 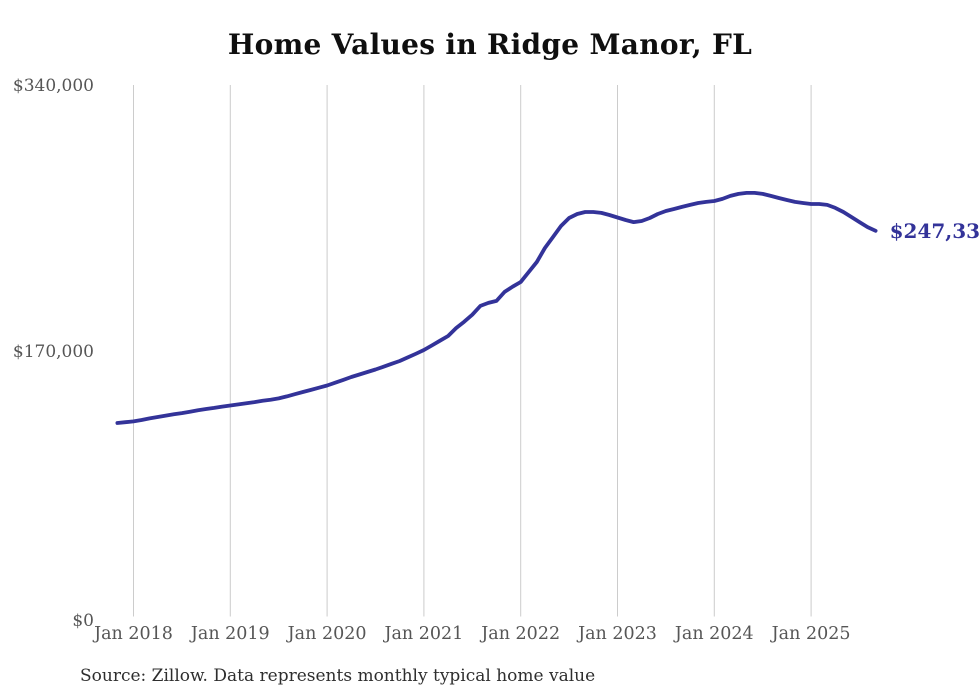 I want to click on x-tick-label-jan-2025: Jan 2025, so click(x=811, y=634).